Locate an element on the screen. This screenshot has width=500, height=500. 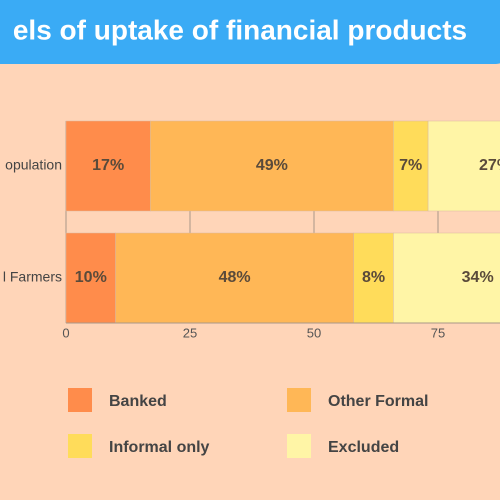
data-label: 7% is located at coordinates (410, 165).